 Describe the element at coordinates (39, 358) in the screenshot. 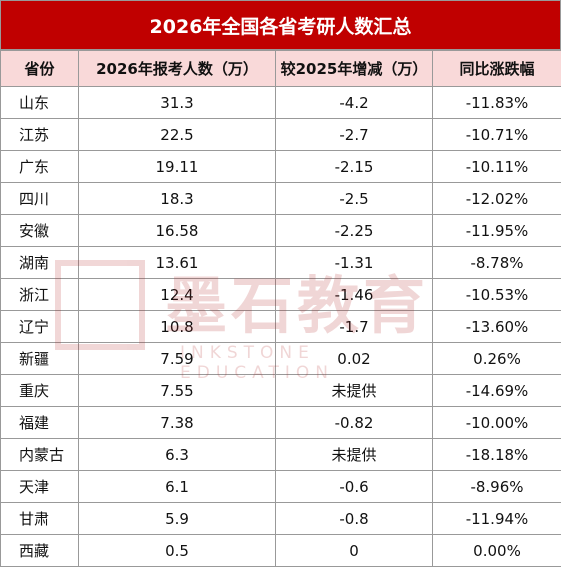

I see `table-cell: 新疆` at that location.